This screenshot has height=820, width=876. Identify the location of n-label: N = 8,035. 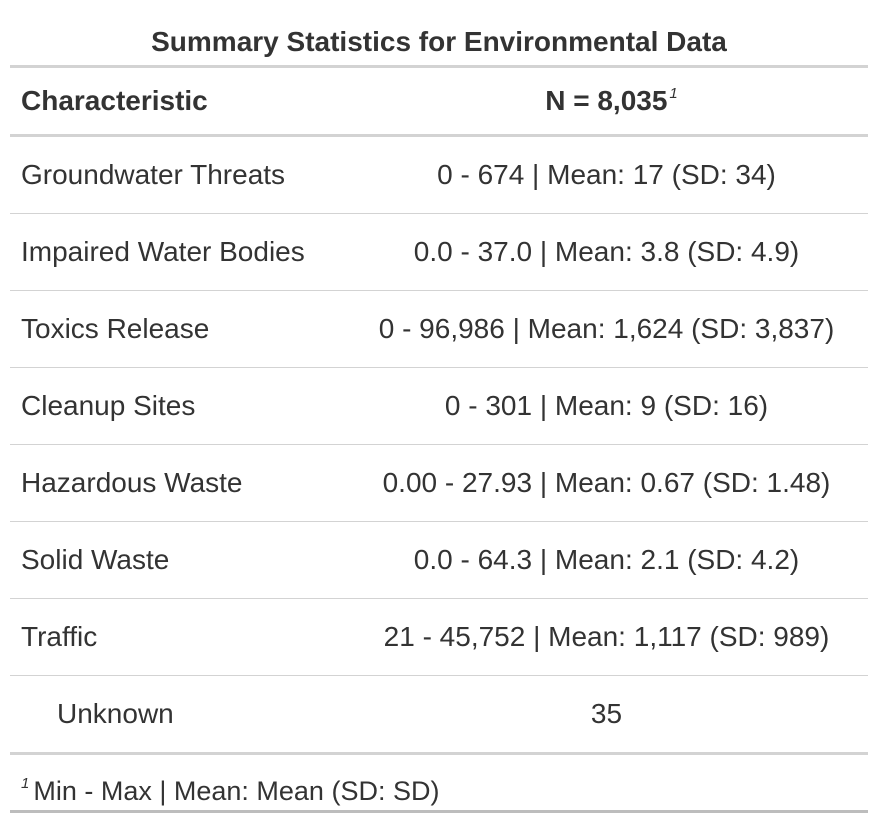
(606, 100).